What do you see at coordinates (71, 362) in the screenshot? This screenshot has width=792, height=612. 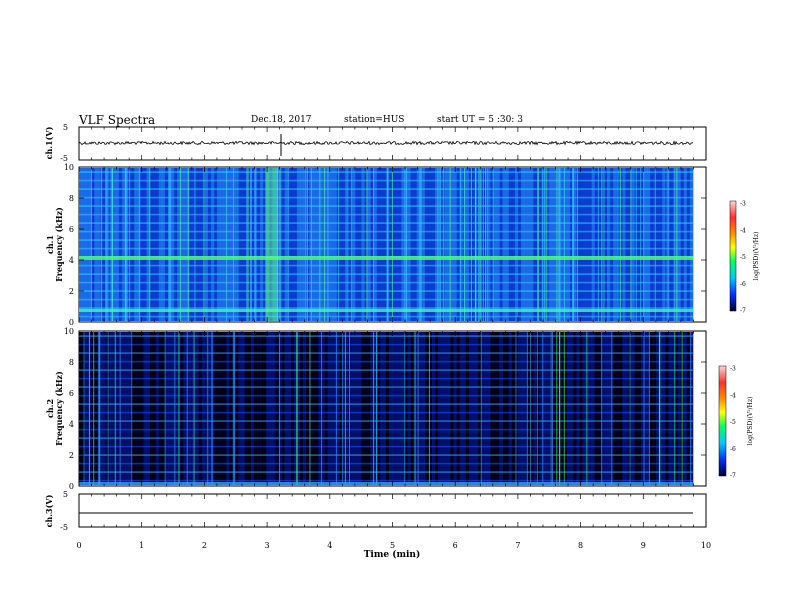 I see `spec-ytick-label: 8` at bounding box center [71, 362].